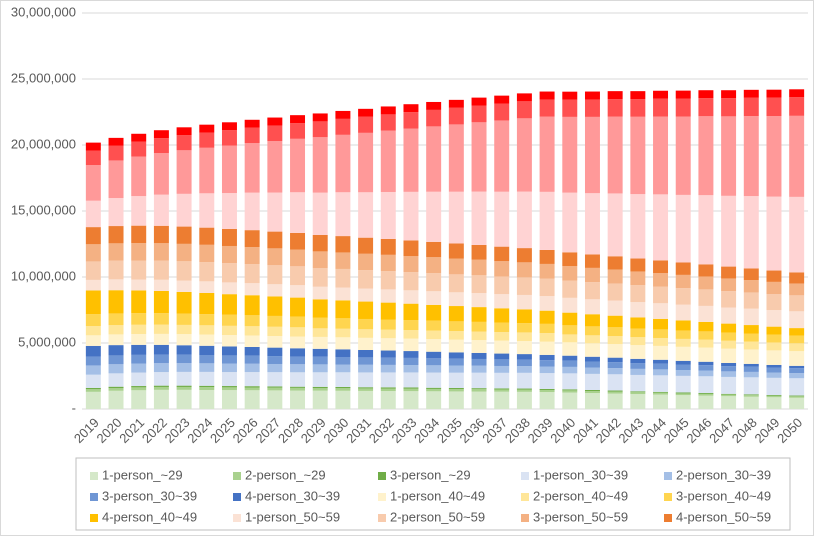  What do you see at coordinates (580, 516) in the screenshot?
I see `legend-label: 3-person_50~59` at bounding box center [580, 516].